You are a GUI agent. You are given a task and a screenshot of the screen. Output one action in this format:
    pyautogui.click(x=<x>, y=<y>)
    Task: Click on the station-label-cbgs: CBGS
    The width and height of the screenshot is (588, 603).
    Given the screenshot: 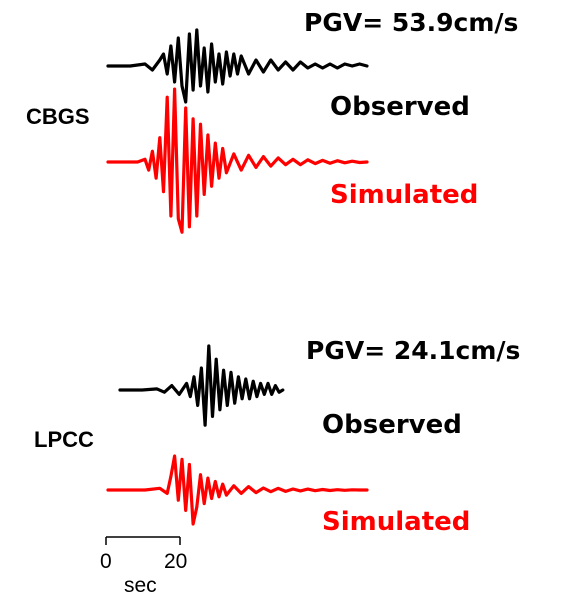 What is the action you would take?
    pyautogui.click(x=58, y=116)
    